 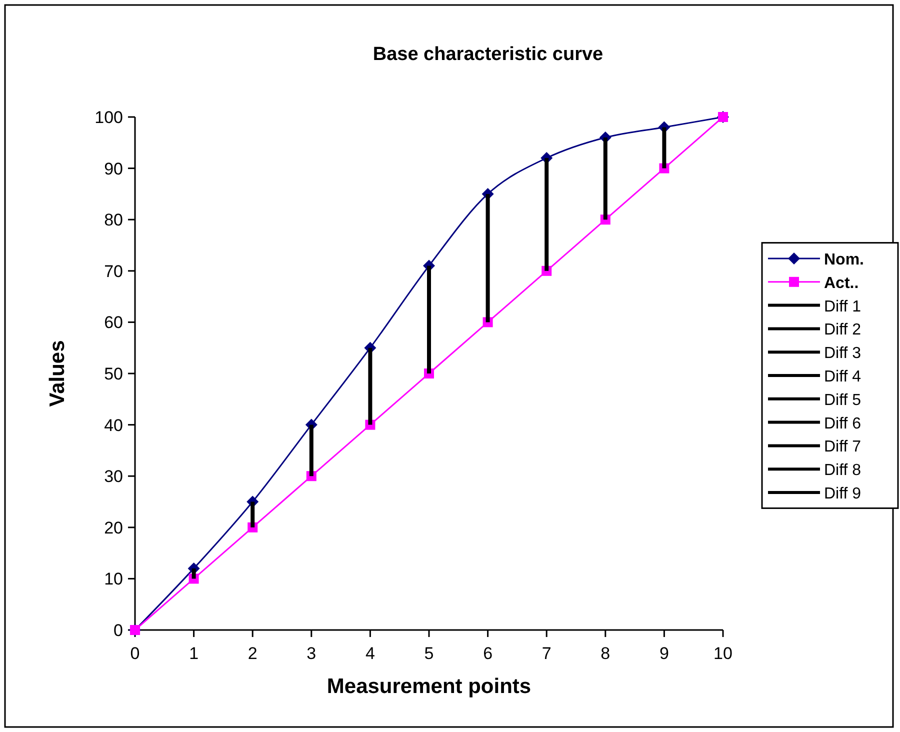 What do you see at coordinates (488, 653) in the screenshot?
I see `x-tick-label: 6` at bounding box center [488, 653].